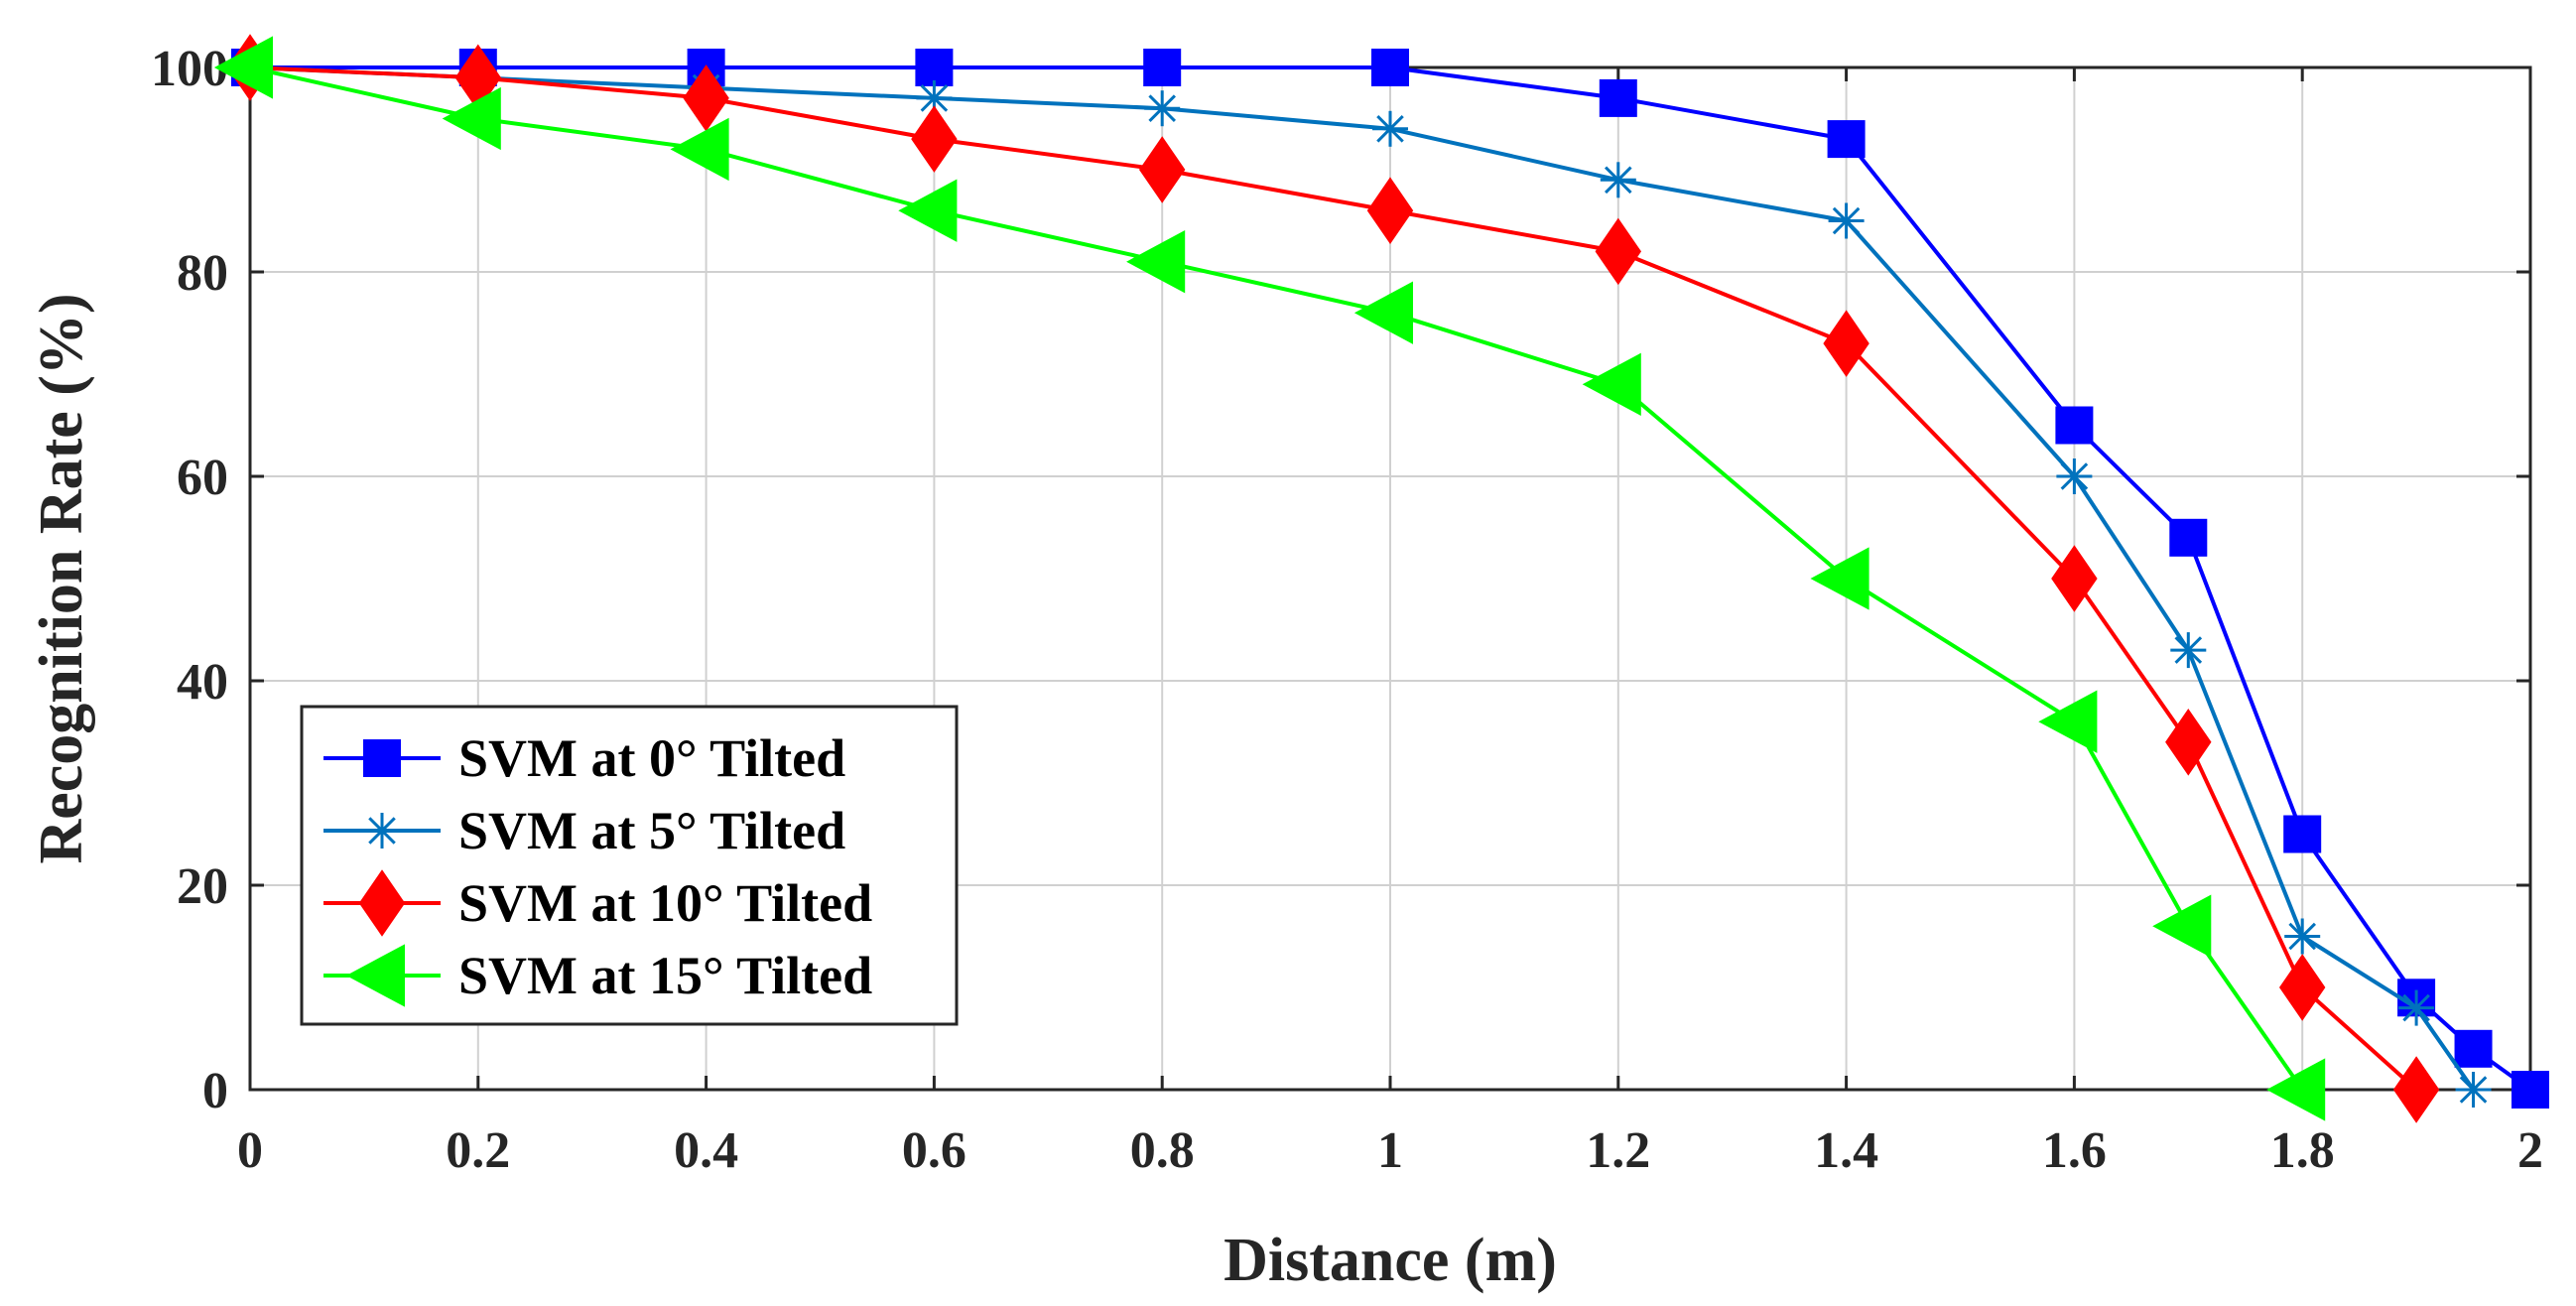 The image size is (2576, 1306). Describe the element at coordinates (1618, 1150) in the screenshot. I see `x-tick-label: 1.2` at that location.